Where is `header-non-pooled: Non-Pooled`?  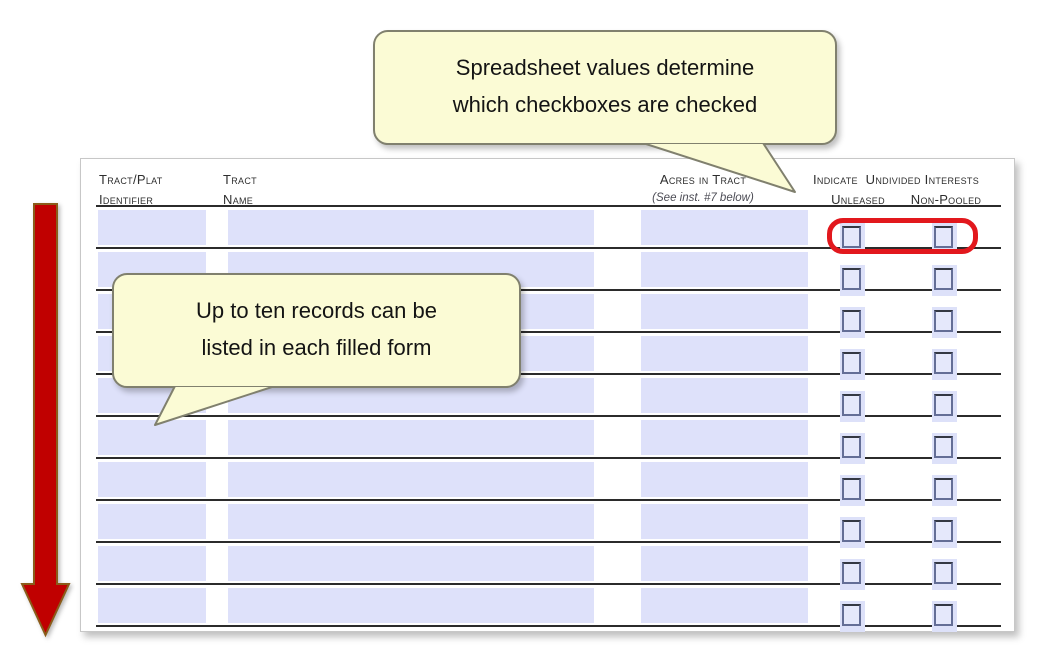
header-non-pooled: Non-Pooled is located at coordinates (946, 199).